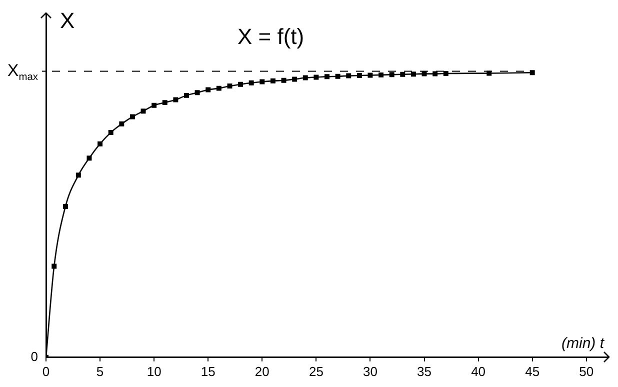 The width and height of the screenshot is (618, 387). What do you see at coordinates (583, 343) in the screenshot?
I see `x-axis-title: (min) t` at bounding box center [583, 343].